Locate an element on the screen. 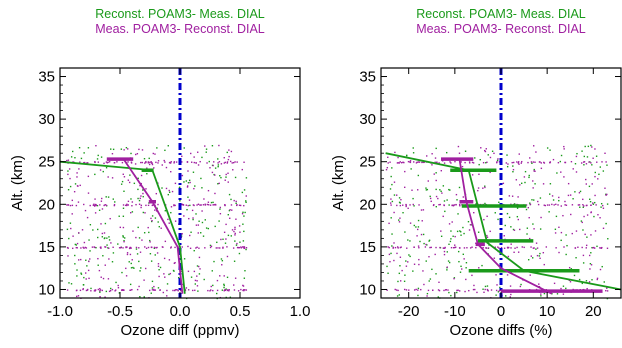 The width and height of the screenshot is (622, 348). y-tick-label: 10 is located at coordinates (46, 289).